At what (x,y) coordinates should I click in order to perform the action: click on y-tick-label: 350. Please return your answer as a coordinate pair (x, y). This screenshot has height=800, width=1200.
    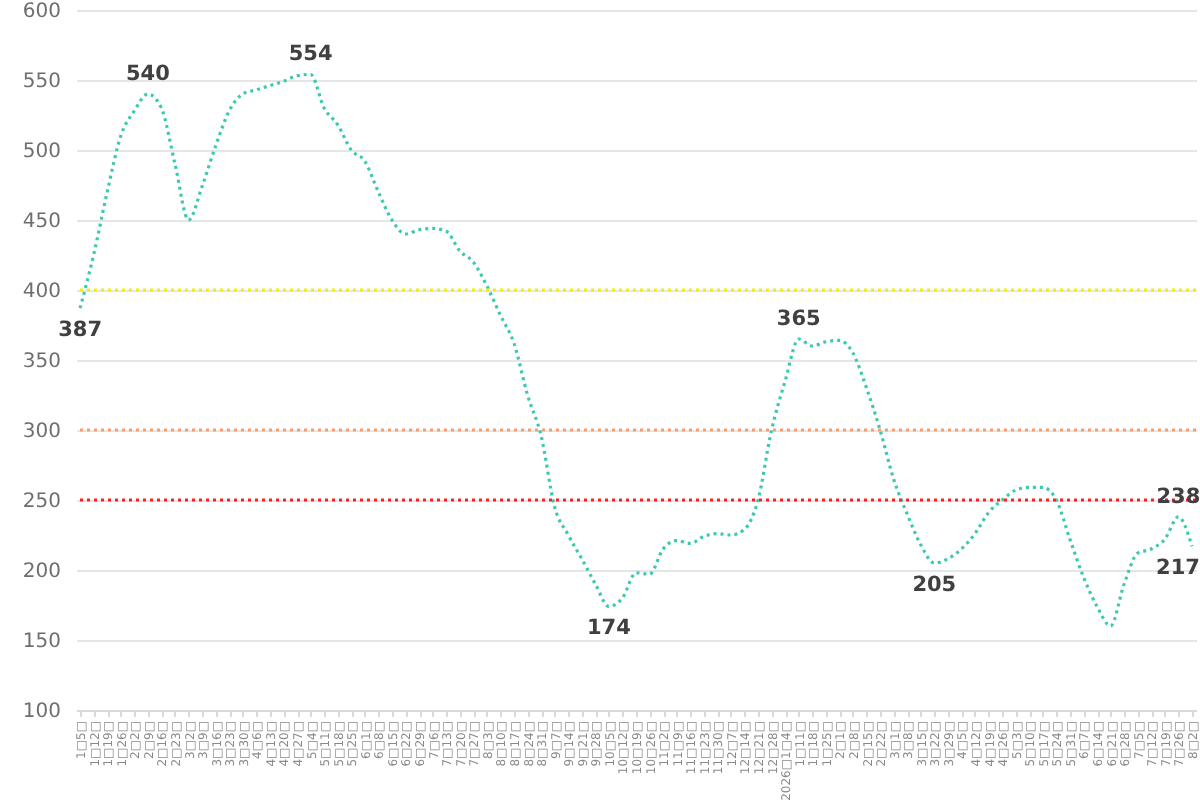
    Looking at the image, I should click on (41, 362).